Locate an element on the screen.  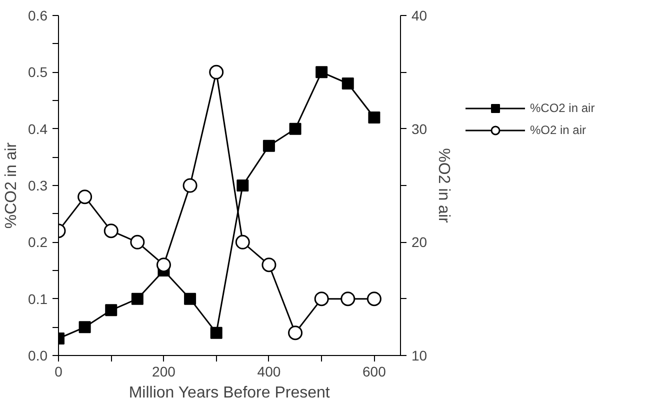
y2-tick-label: 40 is located at coordinates (420, 16).